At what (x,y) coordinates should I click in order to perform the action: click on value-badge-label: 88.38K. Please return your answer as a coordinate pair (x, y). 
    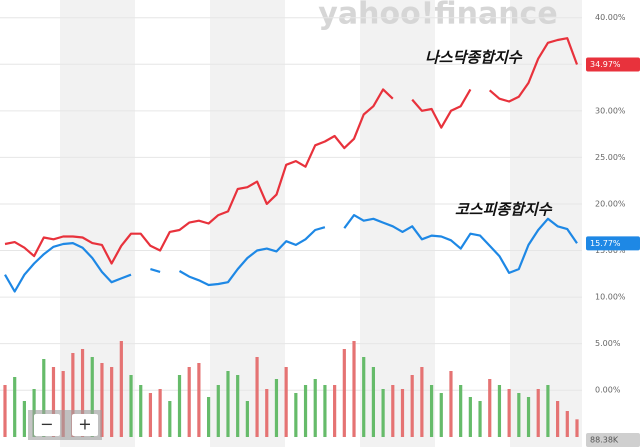
    Looking at the image, I should click on (604, 440).